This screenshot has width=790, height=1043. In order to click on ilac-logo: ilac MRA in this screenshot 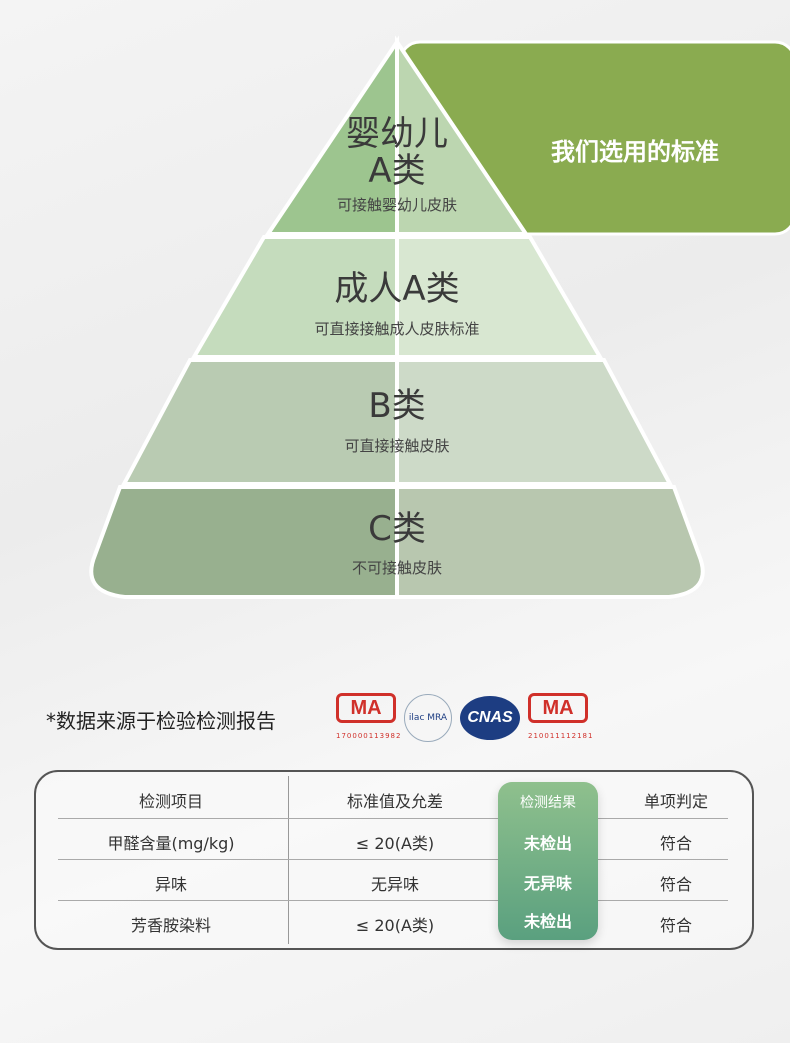, I will do `click(428, 717)`.